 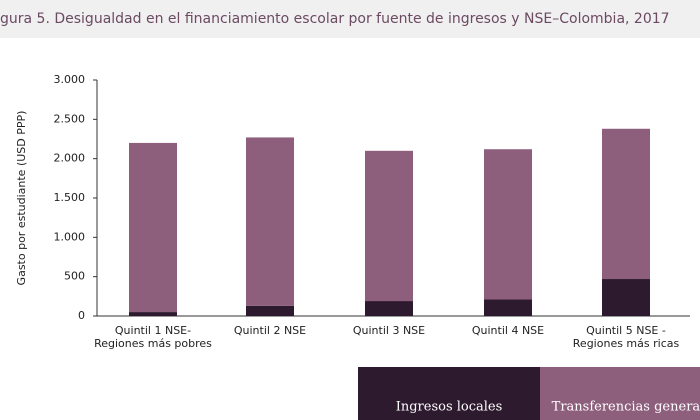 What do you see at coordinates (21, 198) in the screenshot?
I see `y-axis-label: Gasto por estudiante (USD PPP)` at bounding box center [21, 198].